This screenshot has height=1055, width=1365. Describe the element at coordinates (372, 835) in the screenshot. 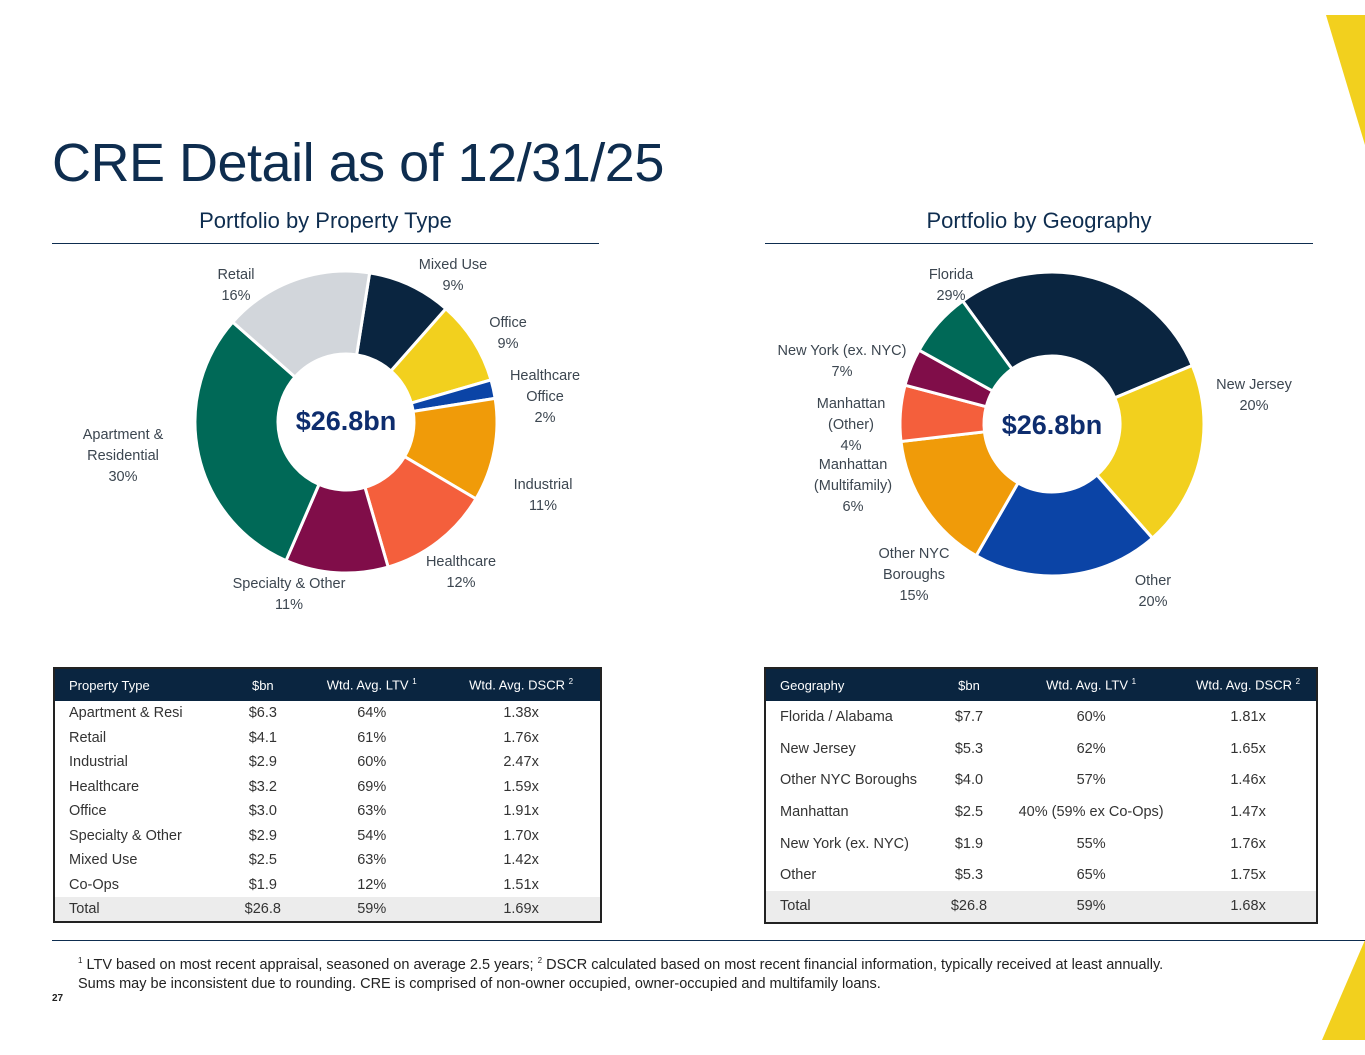

I see `property_table-cell: 54%` at that location.